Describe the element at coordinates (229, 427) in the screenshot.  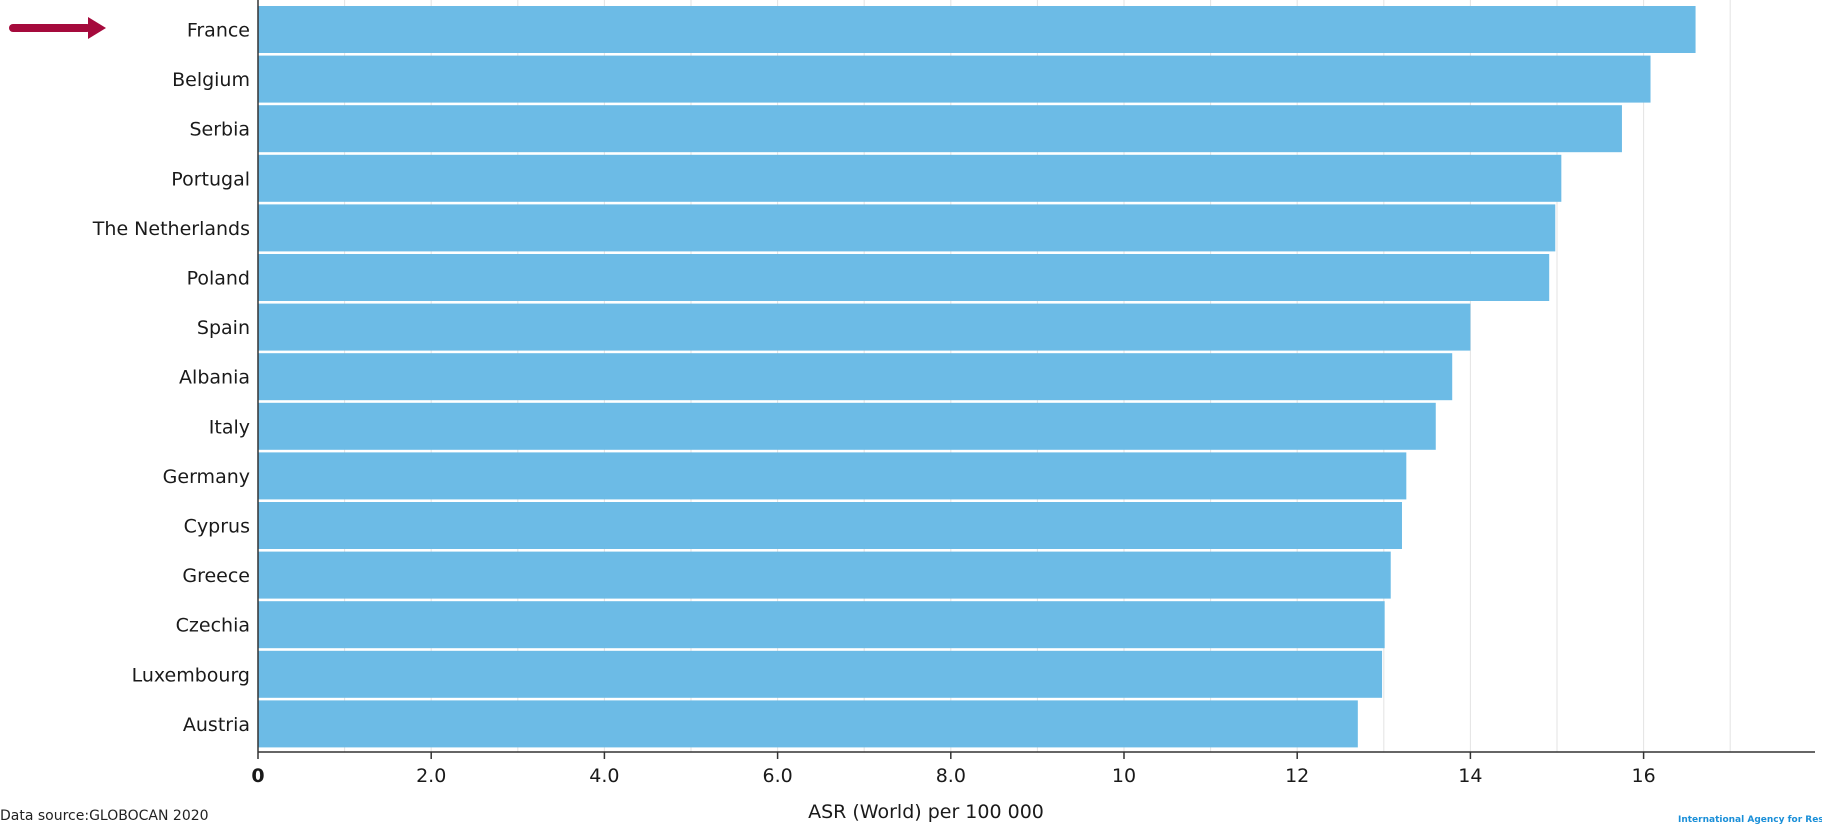
I see `category-label: Italy` at that location.